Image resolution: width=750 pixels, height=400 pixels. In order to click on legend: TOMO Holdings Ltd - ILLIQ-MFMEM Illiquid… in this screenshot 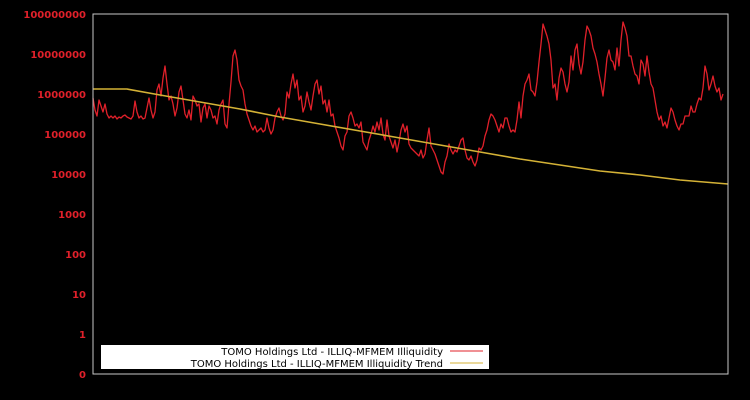, I will do `click(295, 357)`.